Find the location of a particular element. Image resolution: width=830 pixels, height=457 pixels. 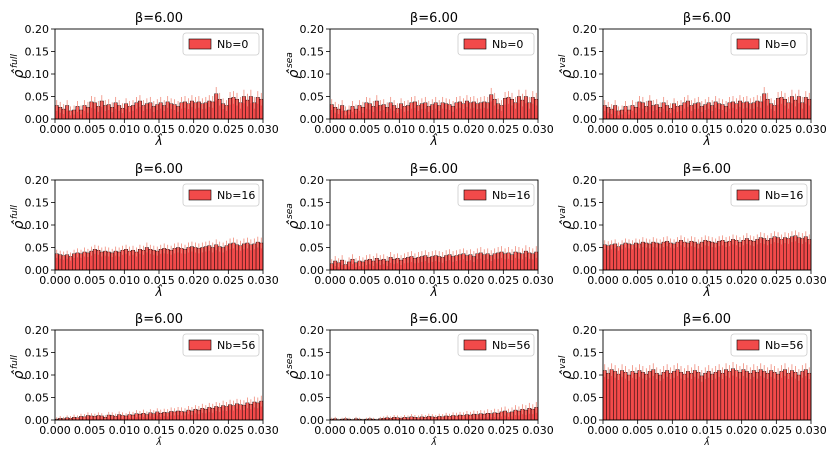

legend: Nb=16 is located at coordinates (496, 195).